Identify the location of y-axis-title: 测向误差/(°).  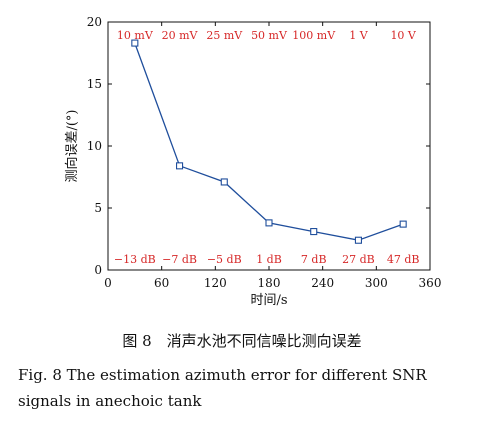
(72, 145).